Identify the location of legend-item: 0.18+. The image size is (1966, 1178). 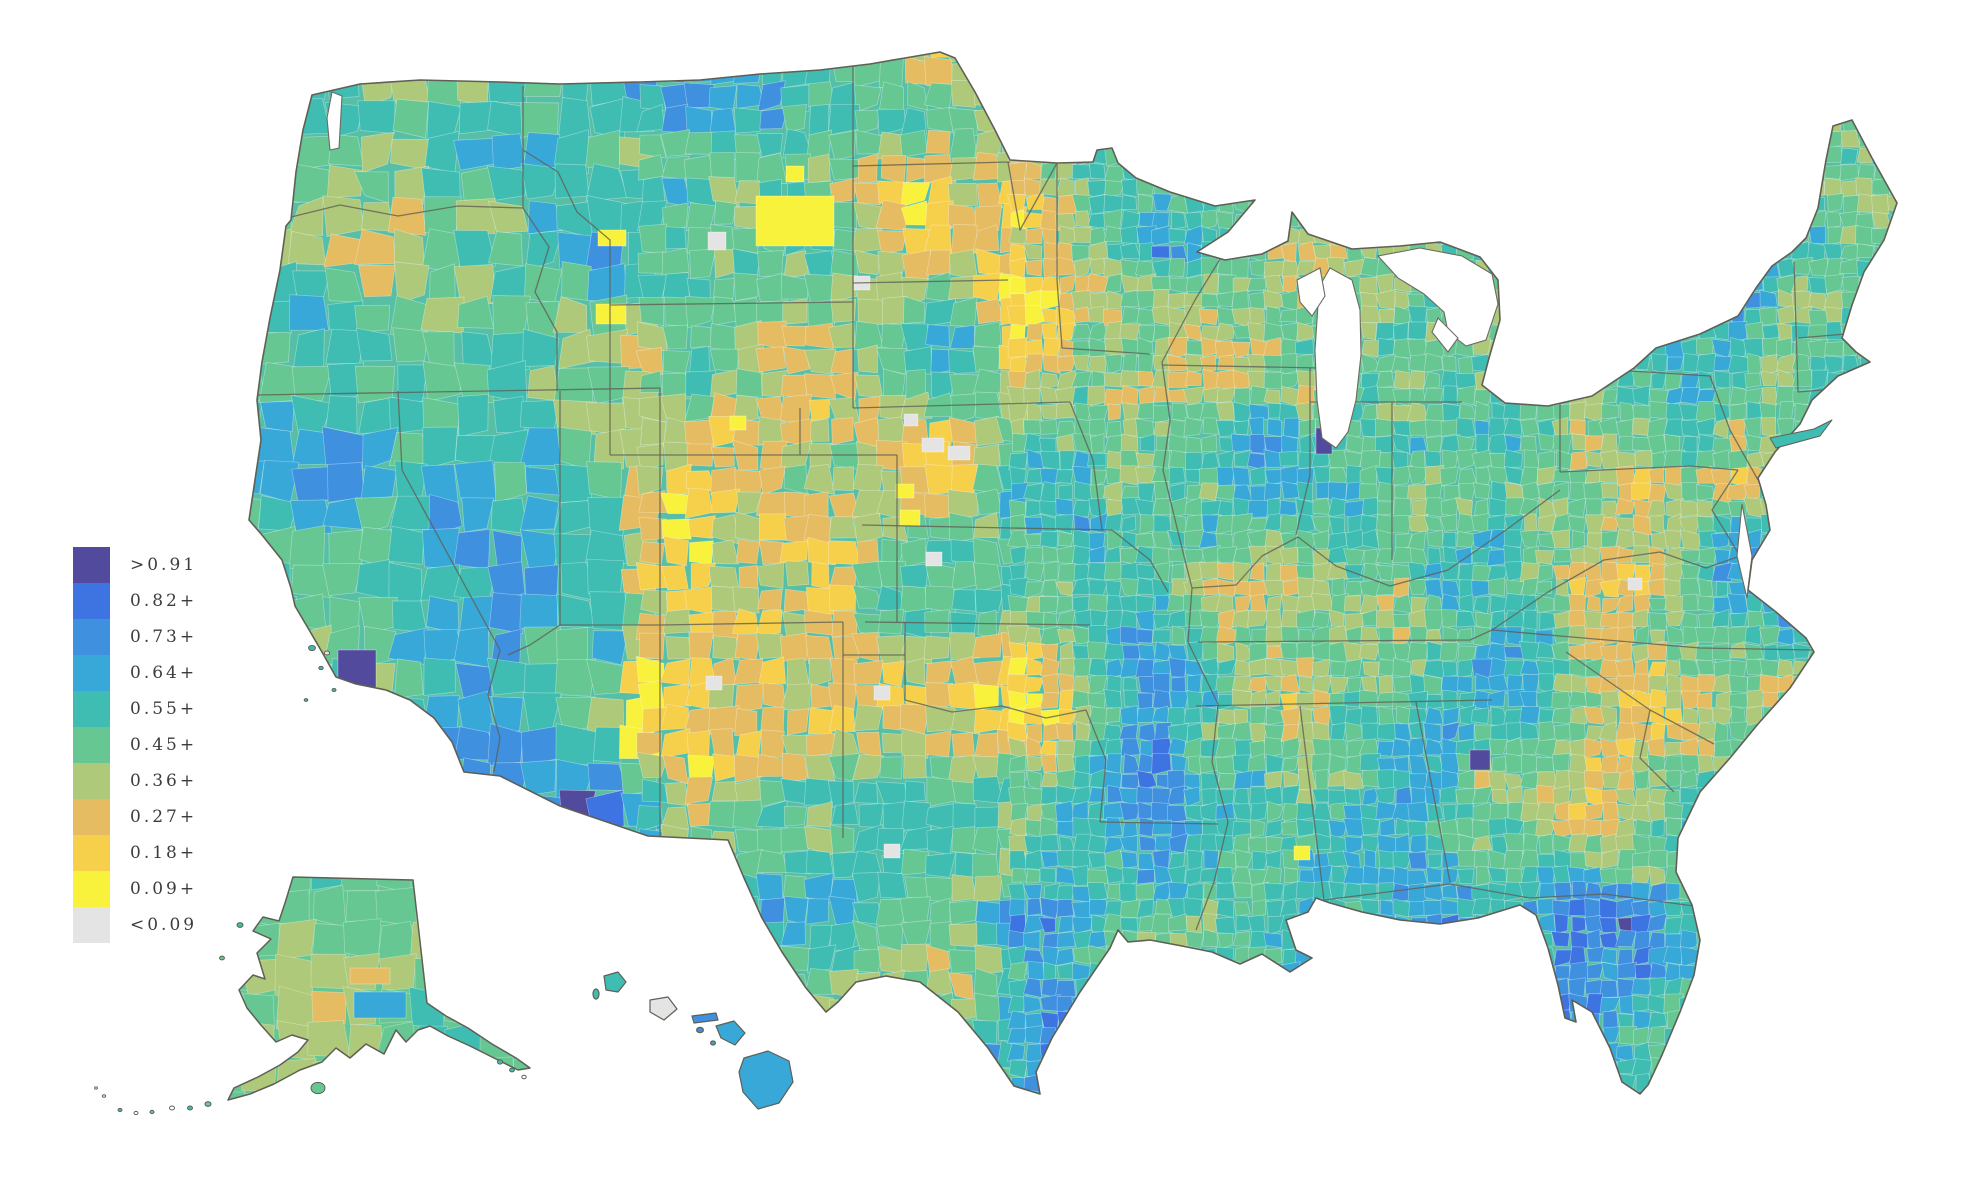
(135, 853).